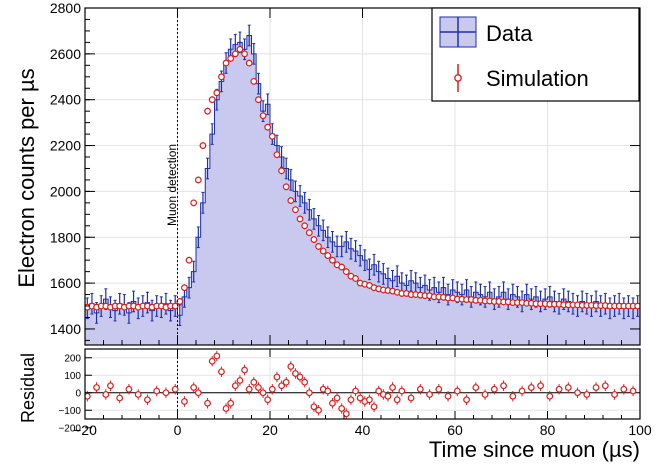  I want to click on residual-y-tick-label: −100, so click(69, 411).